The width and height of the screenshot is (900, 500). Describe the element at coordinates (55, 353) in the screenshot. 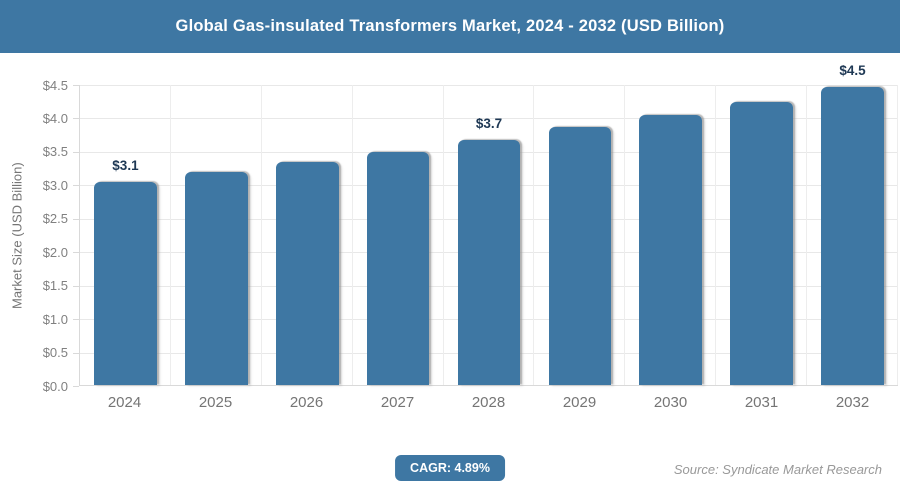

I see `y-axis-tick-label: $0.5` at that location.